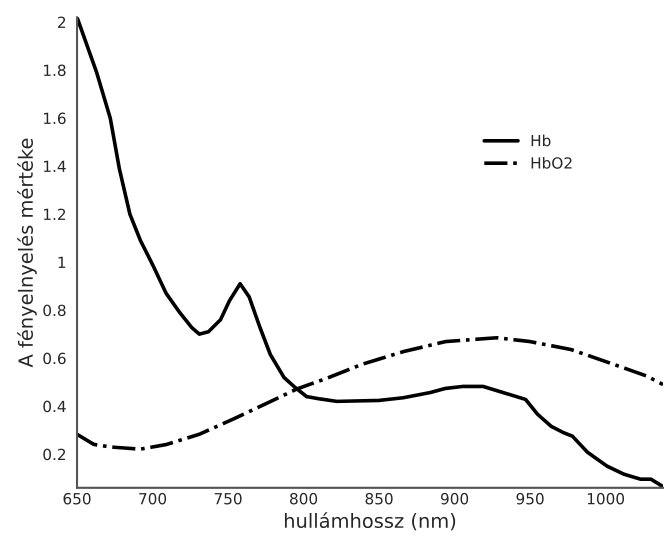 The width and height of the screenshot is (664, 539). Describe the element at coordinates (606, 498) in the screenshot. I see `x-tick-label: 1000` at that location.